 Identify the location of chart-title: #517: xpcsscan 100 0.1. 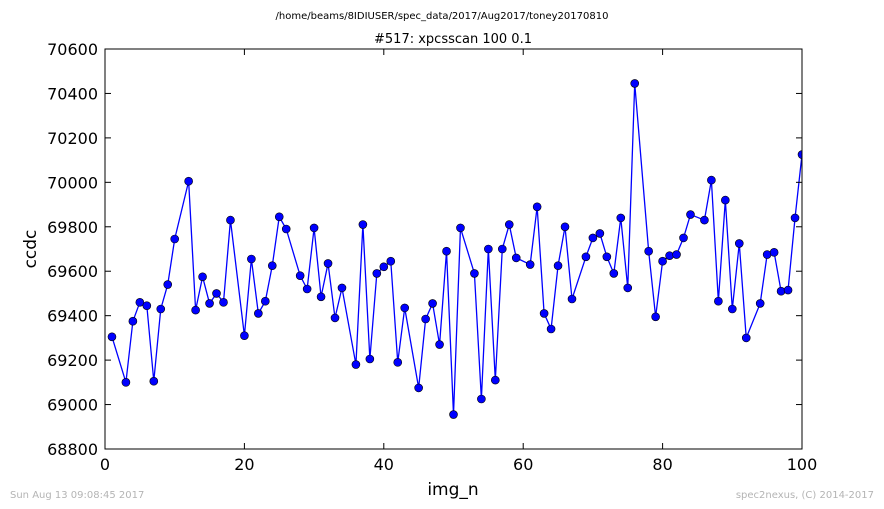
(453, 39).